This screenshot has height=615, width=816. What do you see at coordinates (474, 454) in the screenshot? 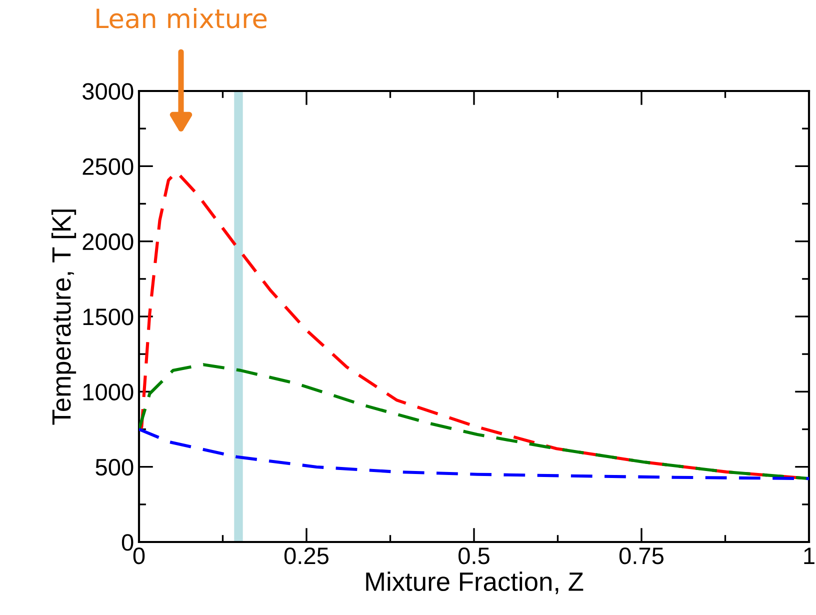
I see `line-series` at bounding box center [474, 454].